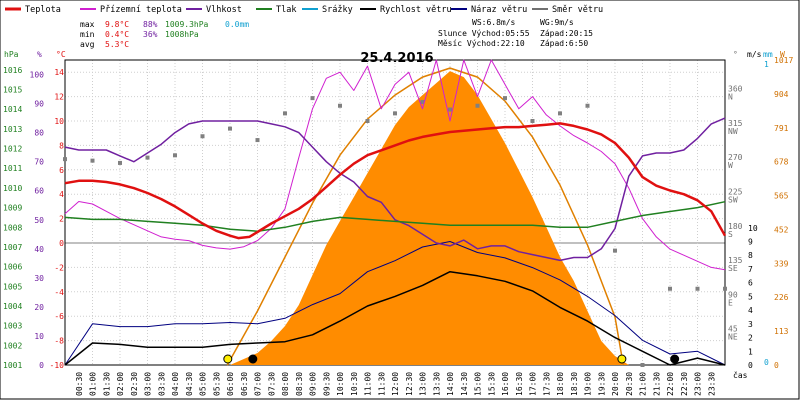 The height and width of the screenshot is (400, 800). Describe the element at coordinates (224, 10) in the screenshot. I see `legend-label: Vlhkost` at that location.